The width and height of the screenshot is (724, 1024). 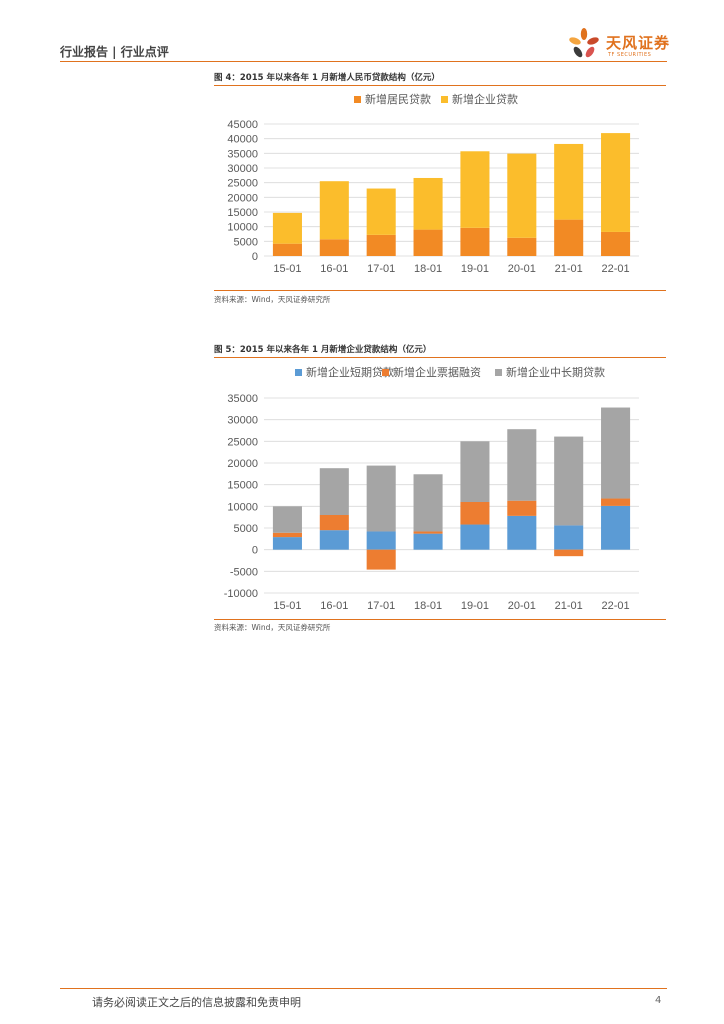 What do you see at coordinates (287, 519) in the screenshot?
I see `fig5-bar-15-01-s2` at bounding box center [287, 519].